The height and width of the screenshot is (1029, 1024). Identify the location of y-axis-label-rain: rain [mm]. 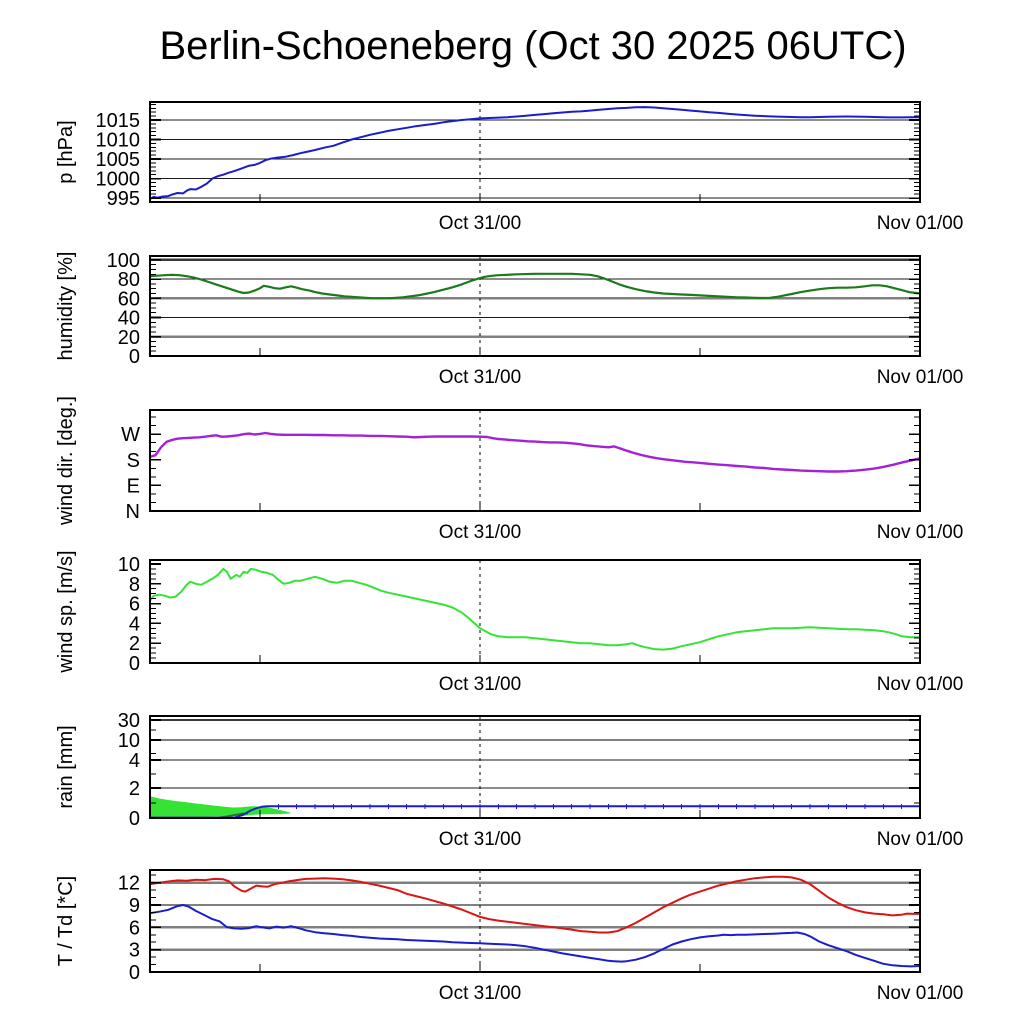
(66, 766).